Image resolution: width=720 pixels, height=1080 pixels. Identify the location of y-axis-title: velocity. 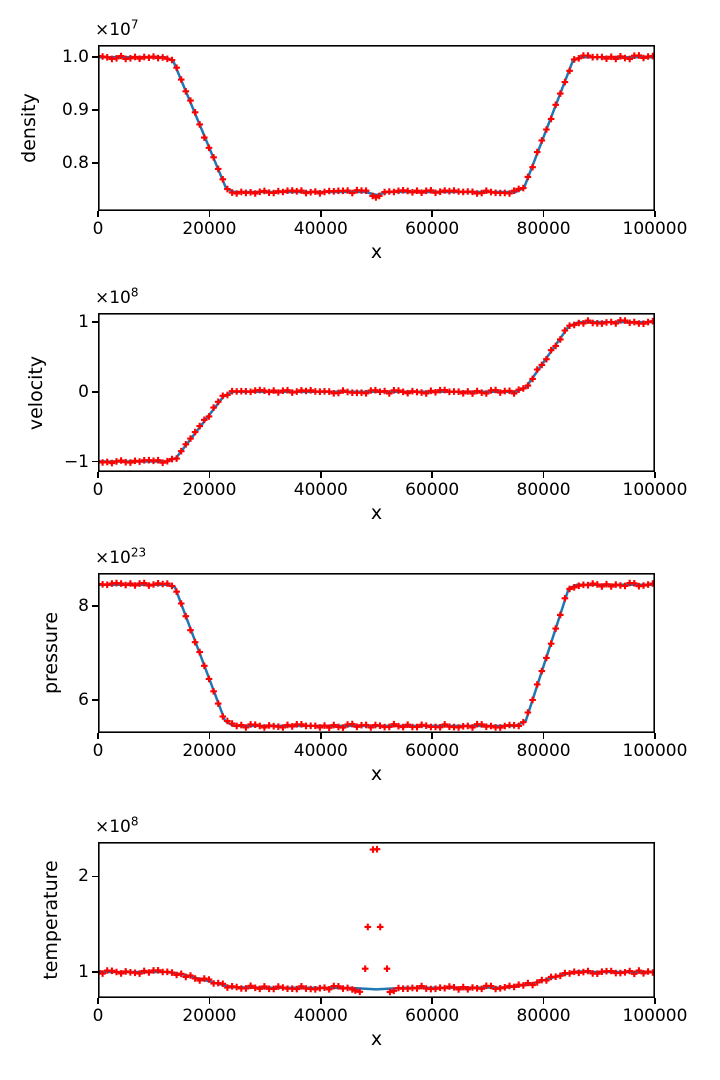
(36, 392).